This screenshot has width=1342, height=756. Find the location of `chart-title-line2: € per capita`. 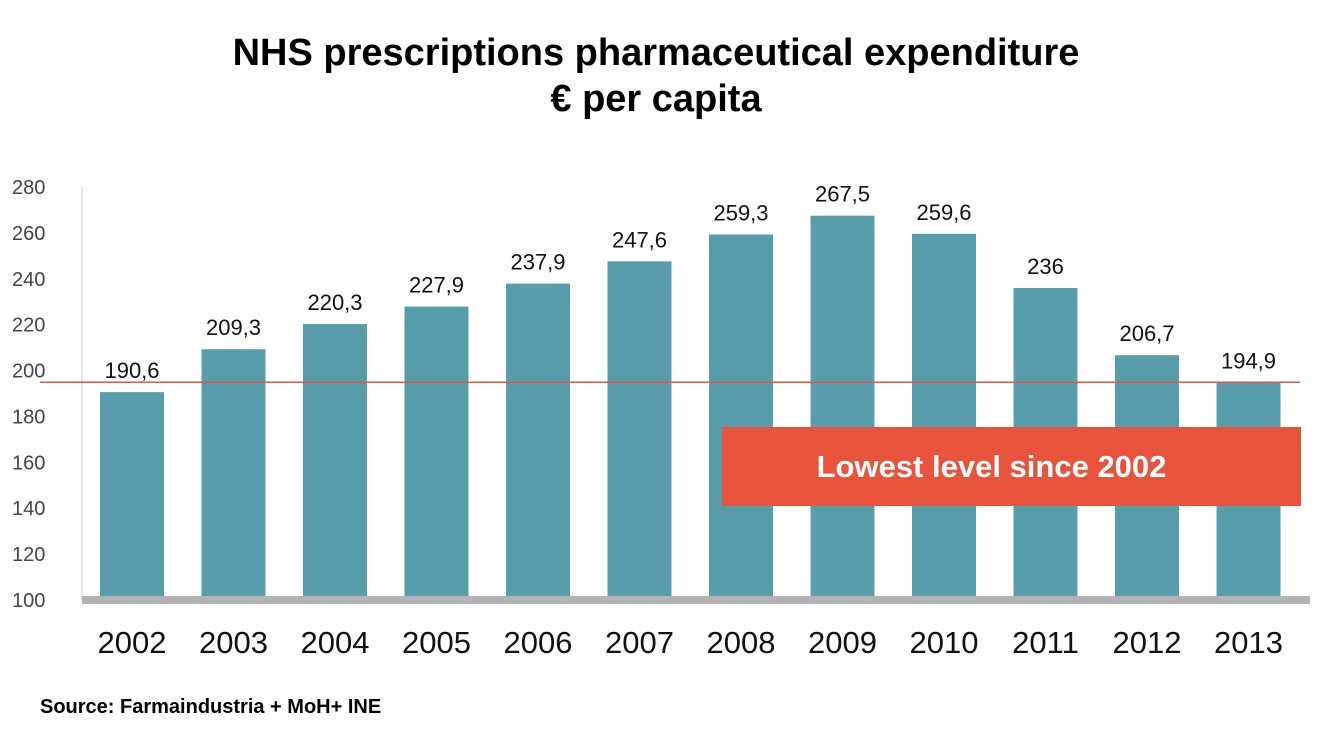

chart-title-line2: € per capita is located at coordinates (656, 99).